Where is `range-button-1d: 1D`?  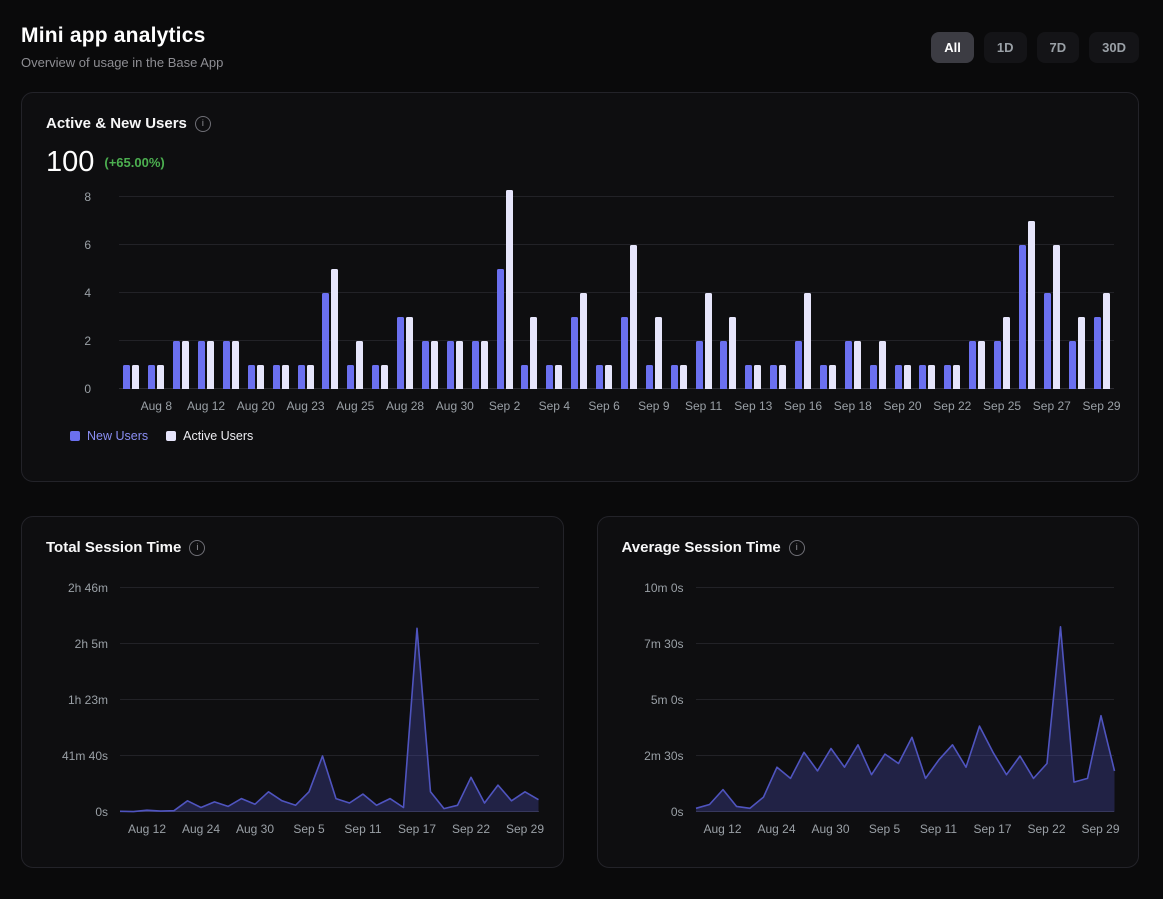
range-button-1d: 1D is located at coordinates (1005, 47).